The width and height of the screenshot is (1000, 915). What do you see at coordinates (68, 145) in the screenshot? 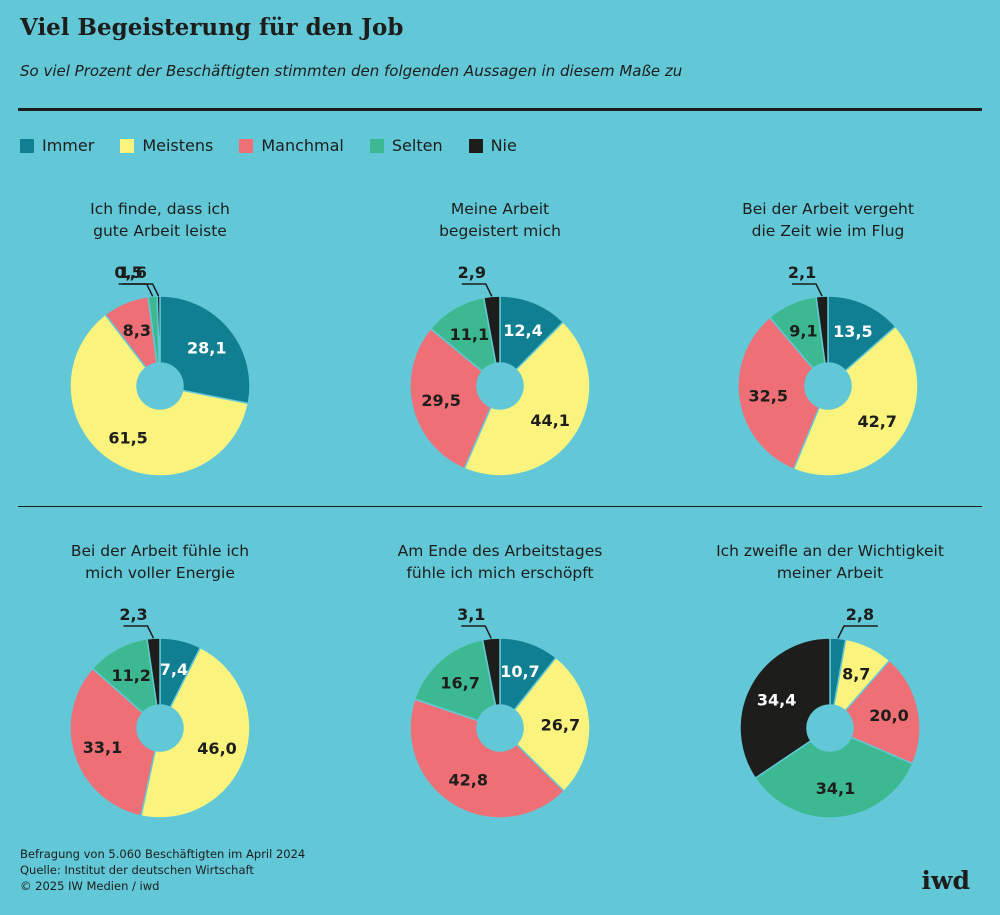
I see `legend-label-immer: Immer` at bounding box center [68, 145].